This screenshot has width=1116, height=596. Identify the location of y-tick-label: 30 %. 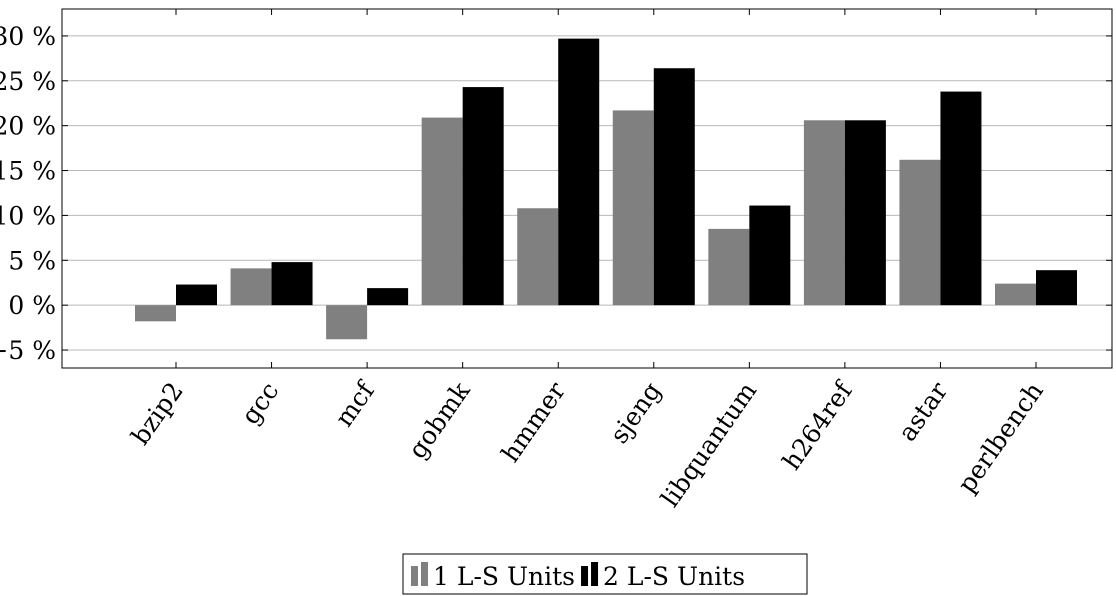
(28, 36).